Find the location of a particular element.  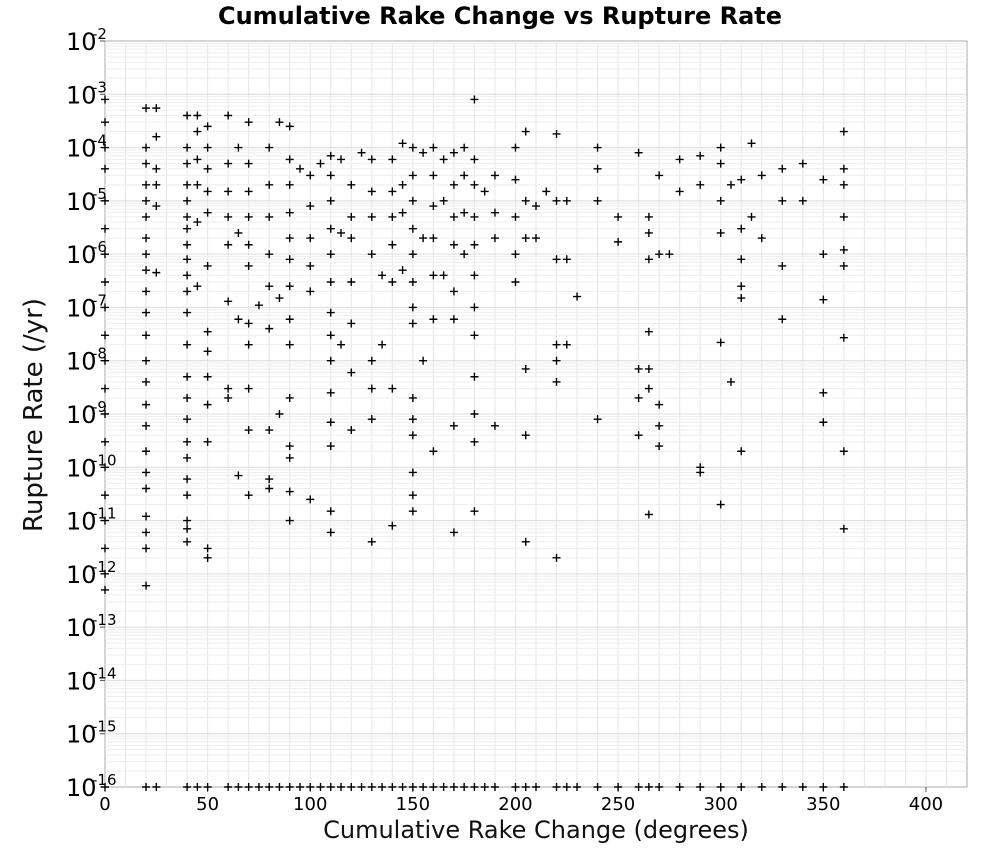

x-tick-label: 150 is located at coordinates (413, 804).